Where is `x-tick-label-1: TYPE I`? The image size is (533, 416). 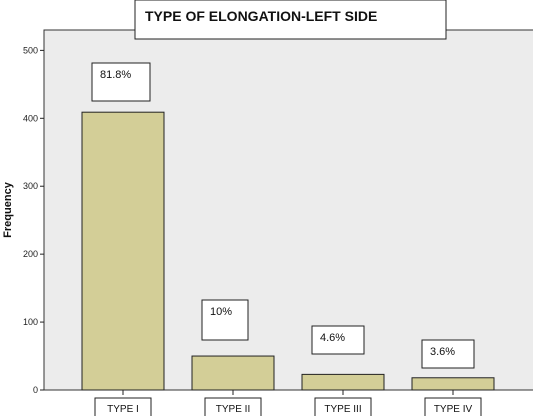 x-tick-label-1: TYPE I is located at coordinates (123, 409).